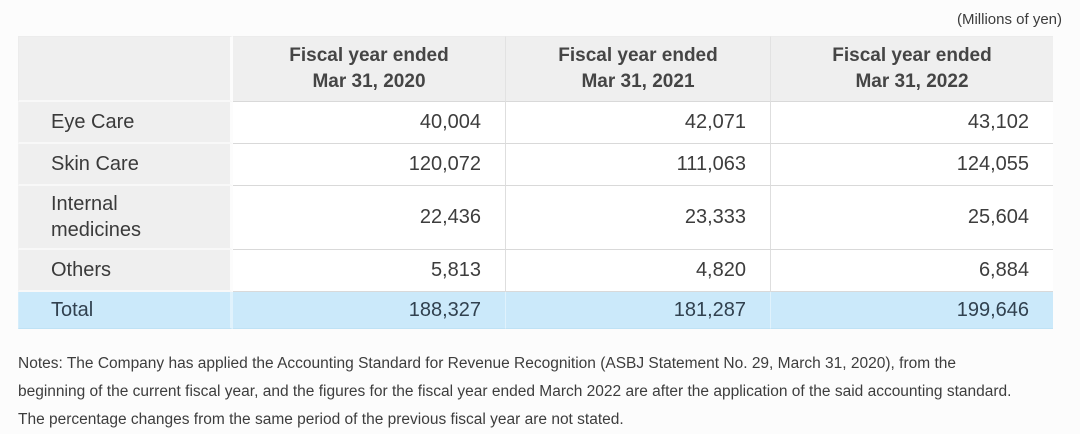  What do you see at coordinates (369, 81) in the screenshot?
I see `header-line-2: Mar 31, 2020` at bounding box center [369, 81].